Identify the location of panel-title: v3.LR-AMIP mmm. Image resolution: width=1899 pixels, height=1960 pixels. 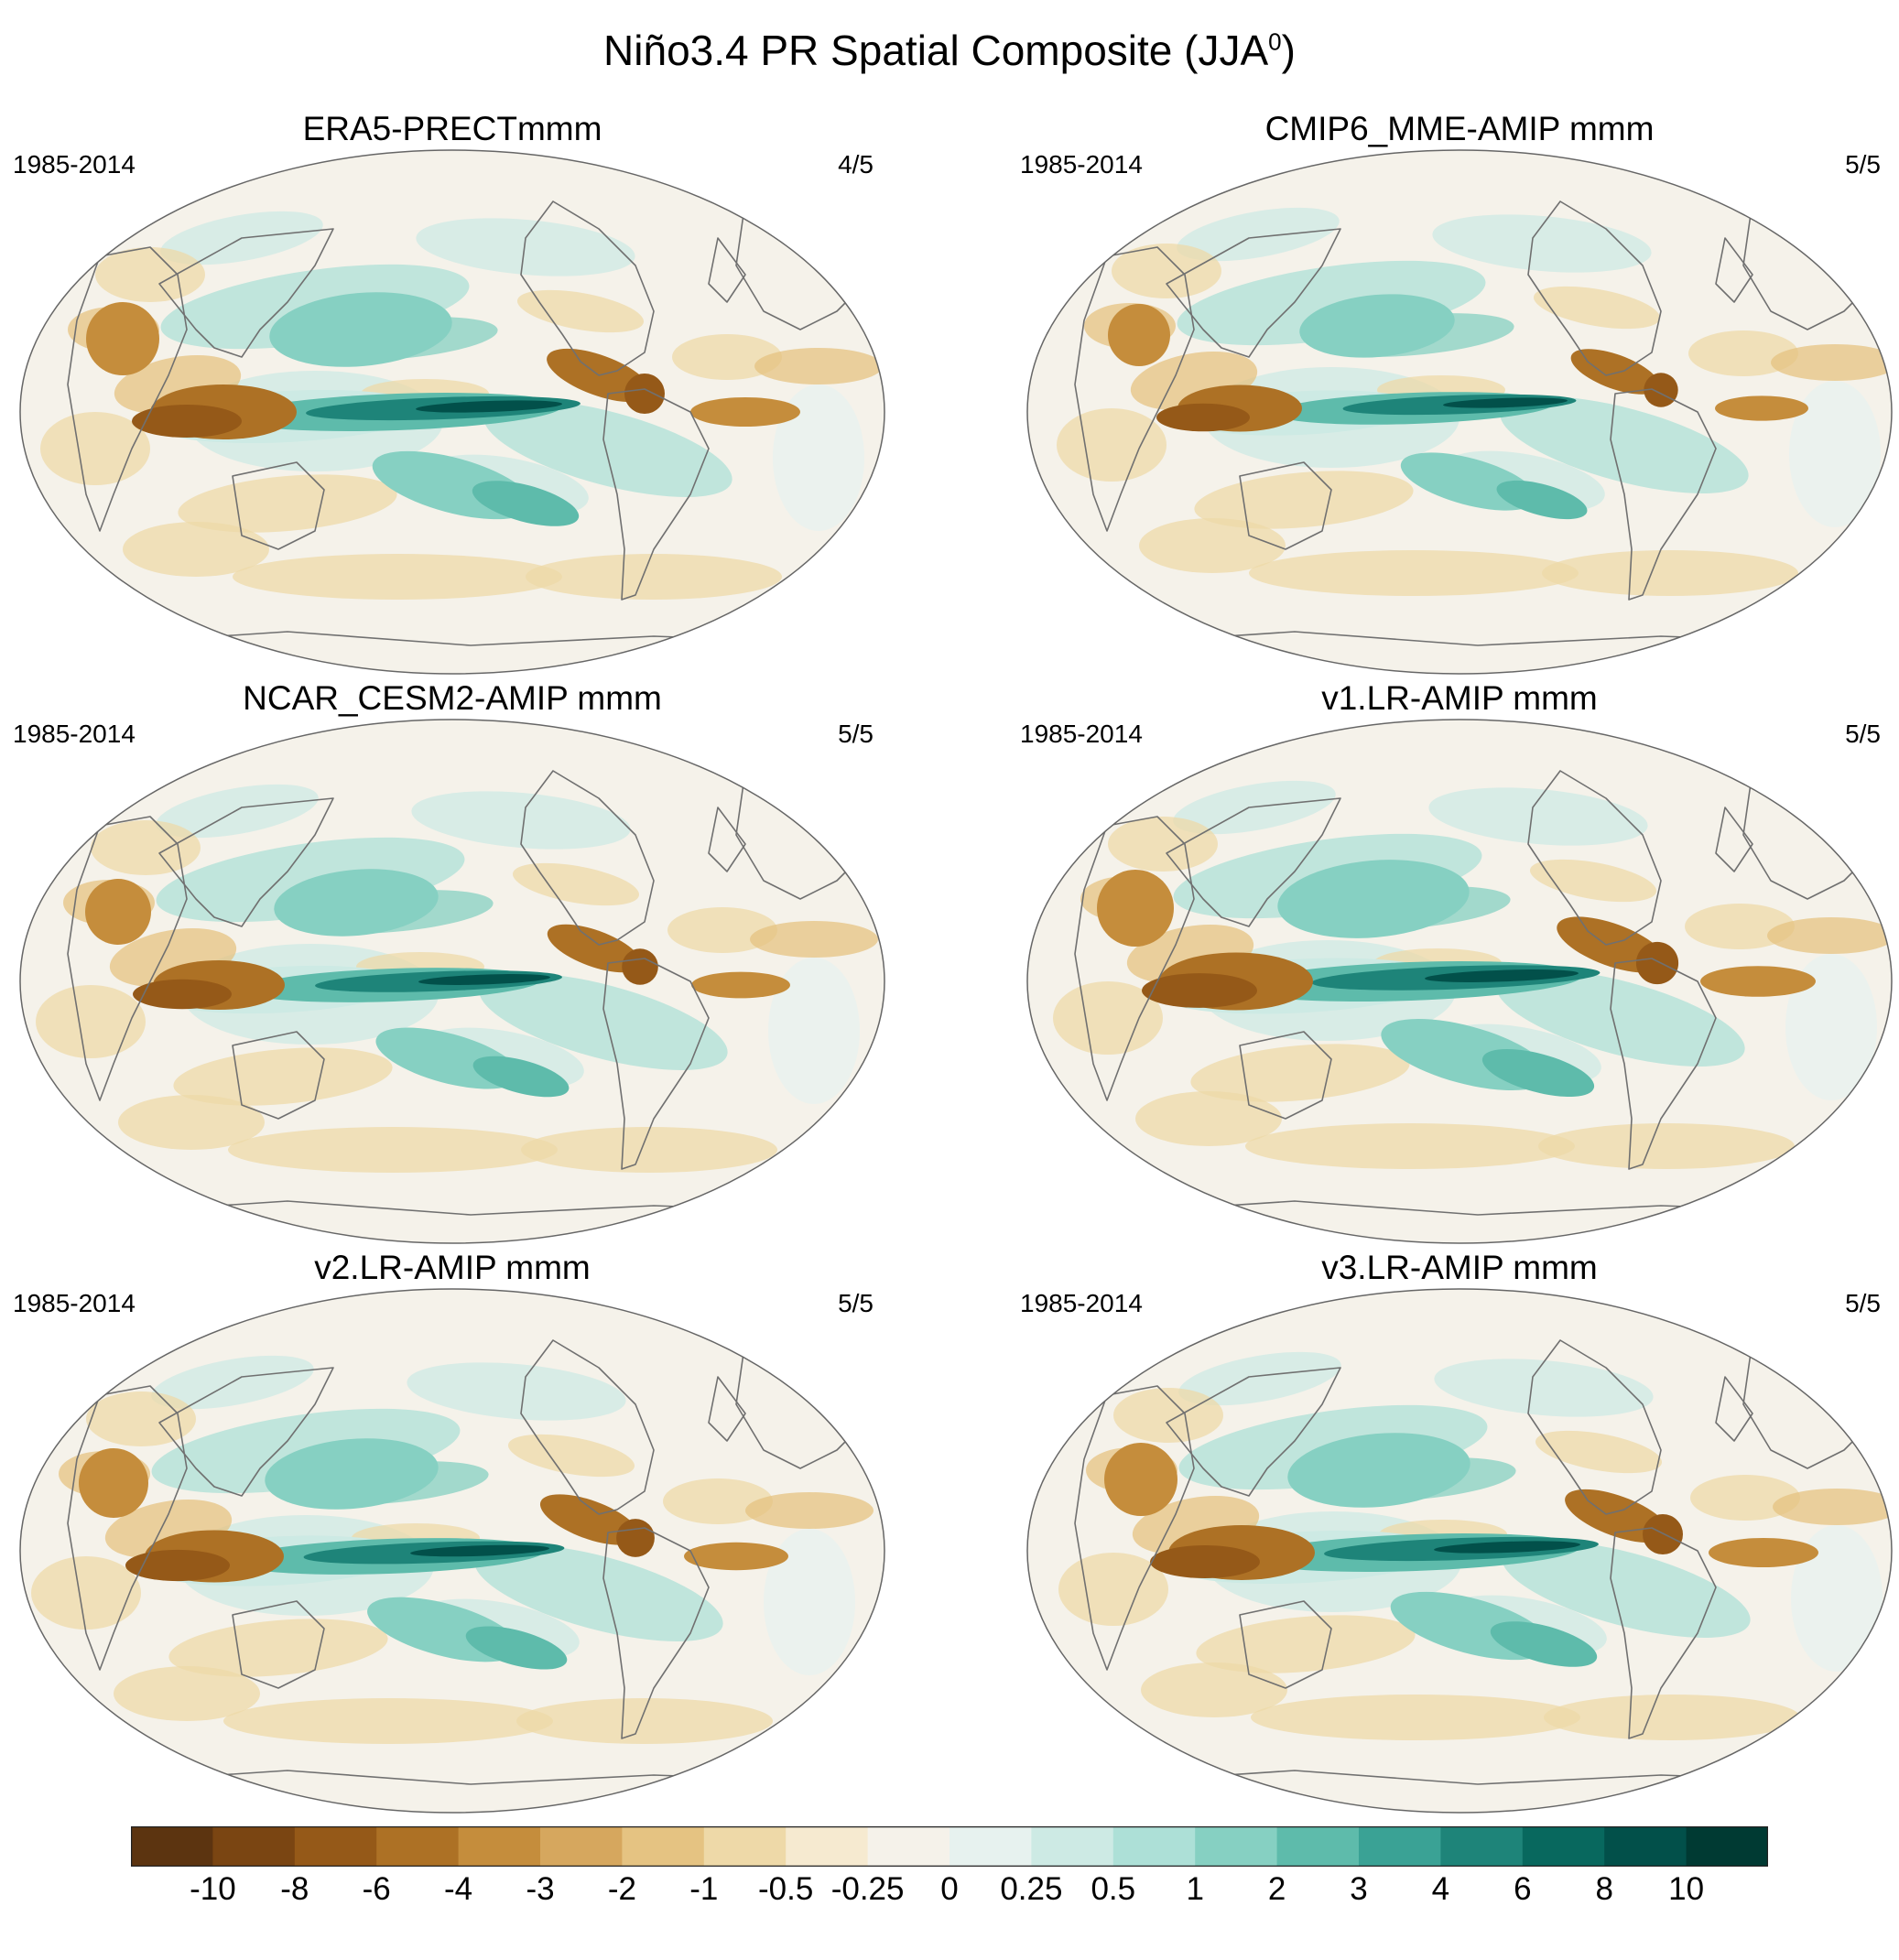
(1460, 1267).